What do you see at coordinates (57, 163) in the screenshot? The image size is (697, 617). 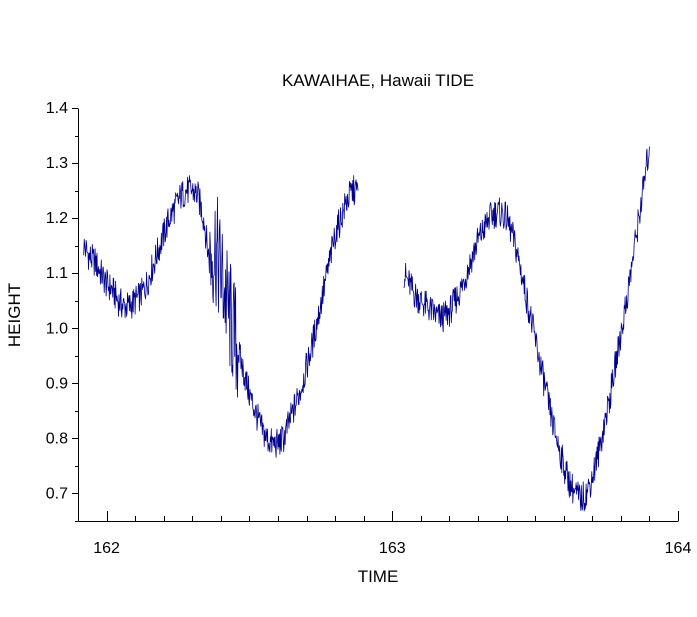 I see `y-tick-label: 1.3` at bounding box center [57, 163].